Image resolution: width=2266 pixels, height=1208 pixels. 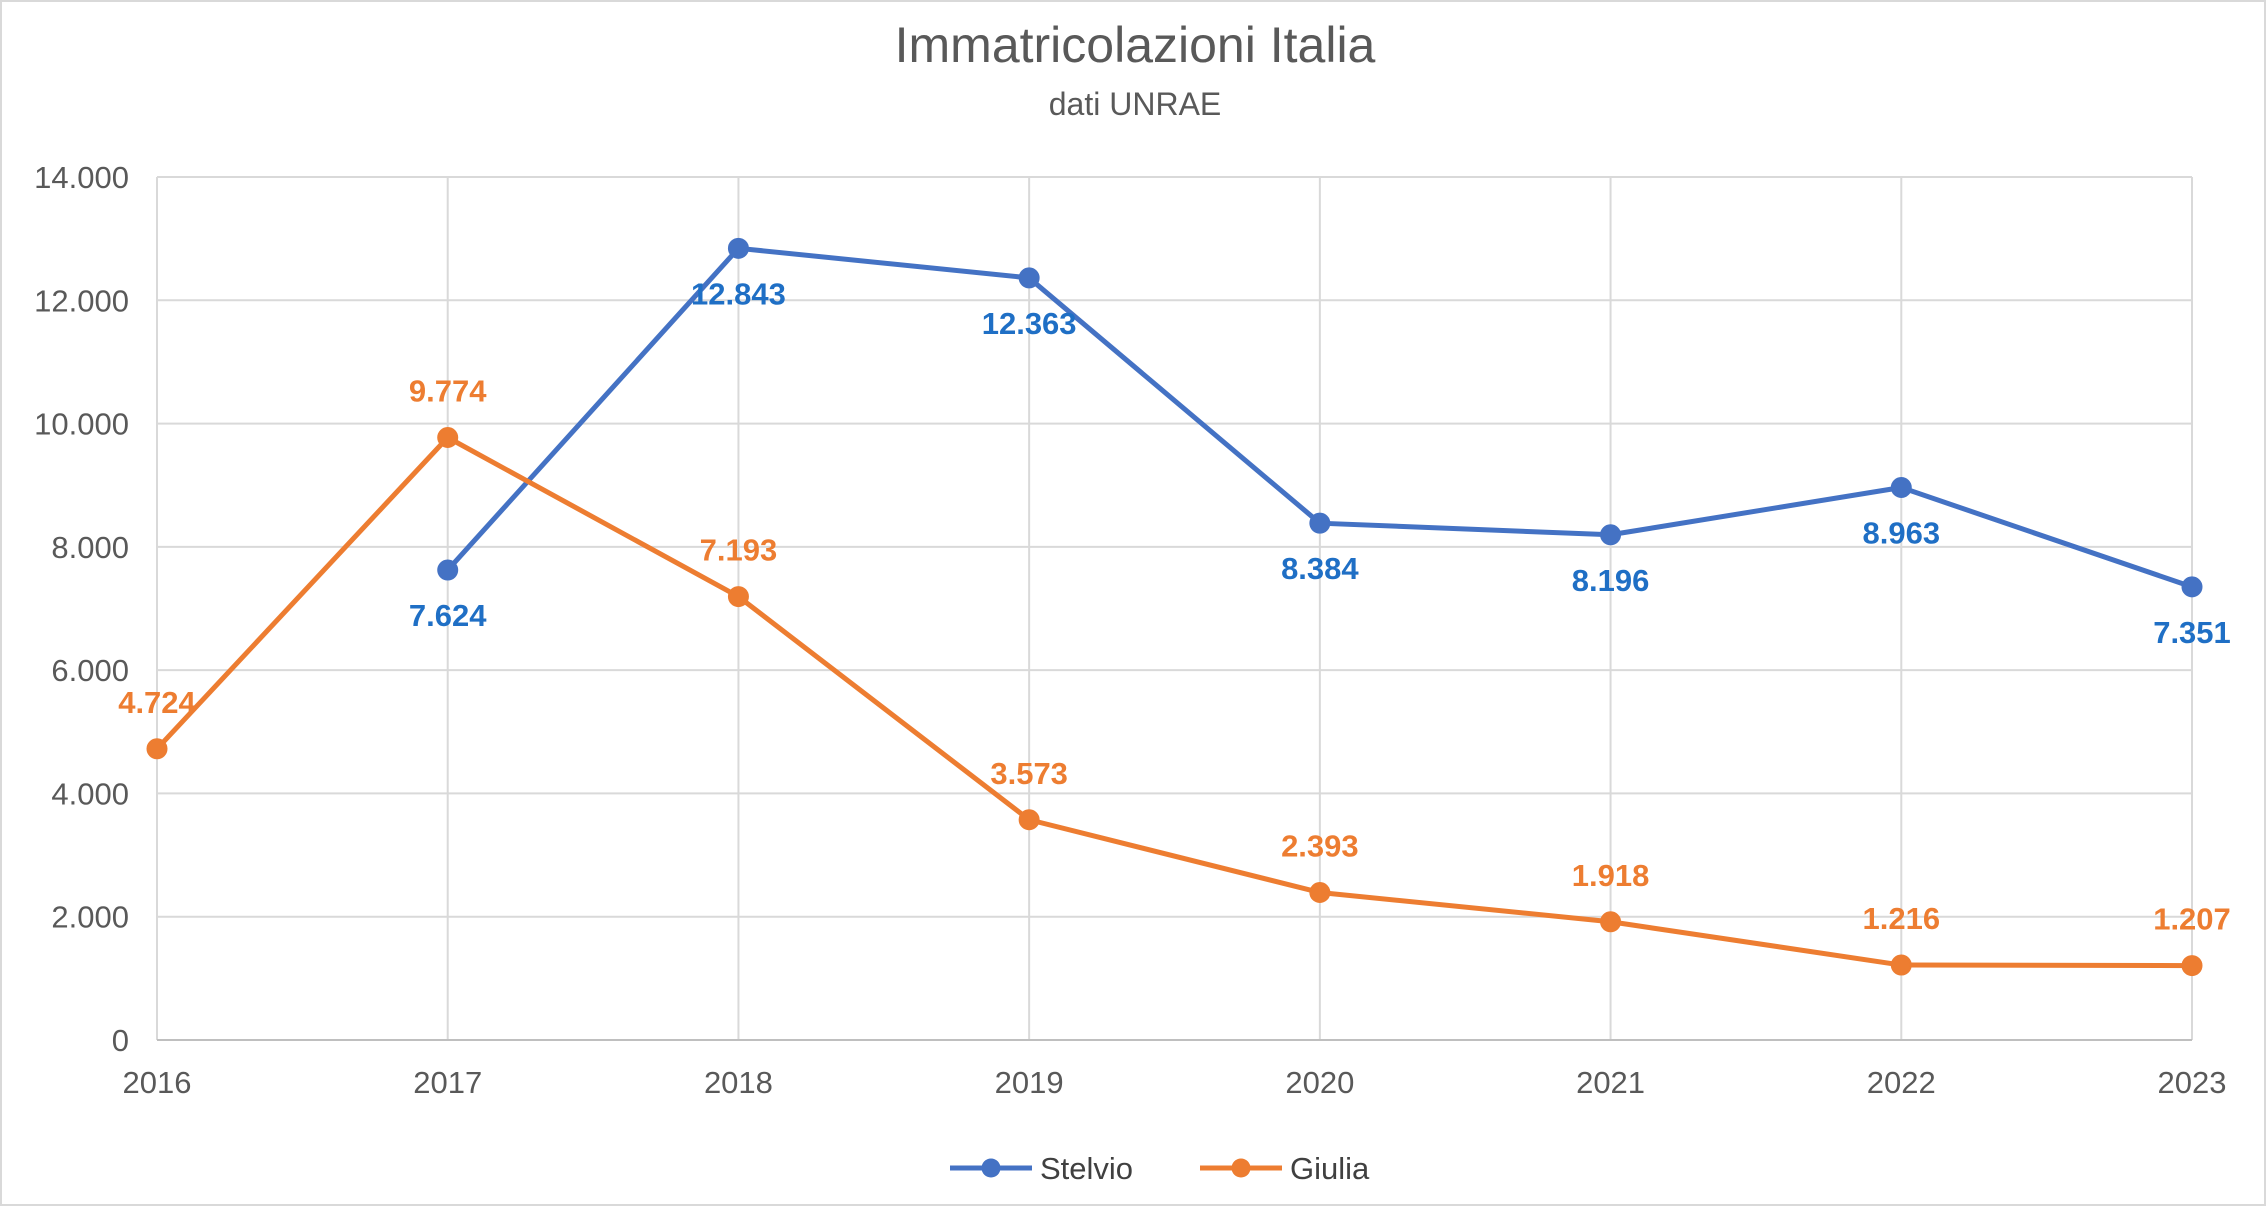 I want to click on data-label-stelvio: 7.351, so click(x=2192, y=632).